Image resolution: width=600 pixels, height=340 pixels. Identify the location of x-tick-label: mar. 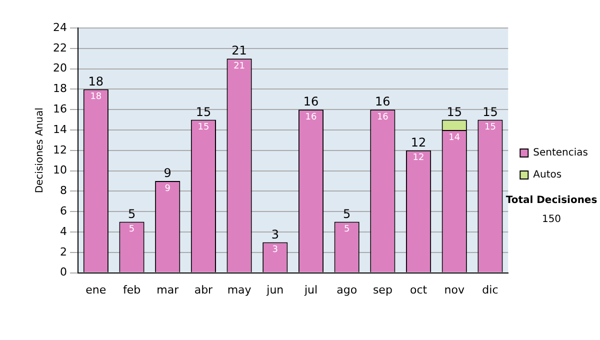
(168, 289).